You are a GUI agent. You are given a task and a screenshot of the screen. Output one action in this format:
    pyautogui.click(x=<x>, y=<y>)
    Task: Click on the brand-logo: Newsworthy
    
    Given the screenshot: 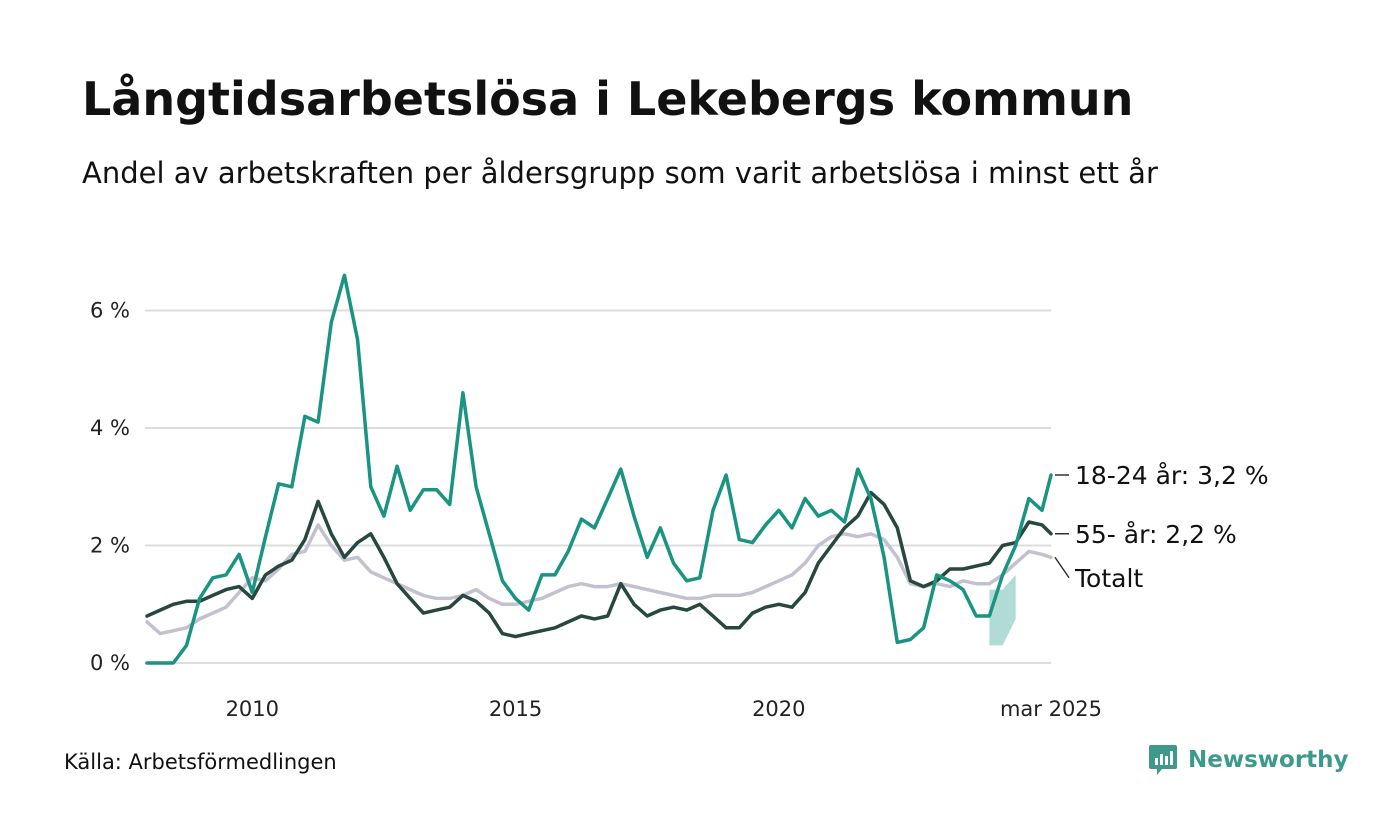 What is the action you would take?
    pyautogui.click(x=1248, y=760)
    